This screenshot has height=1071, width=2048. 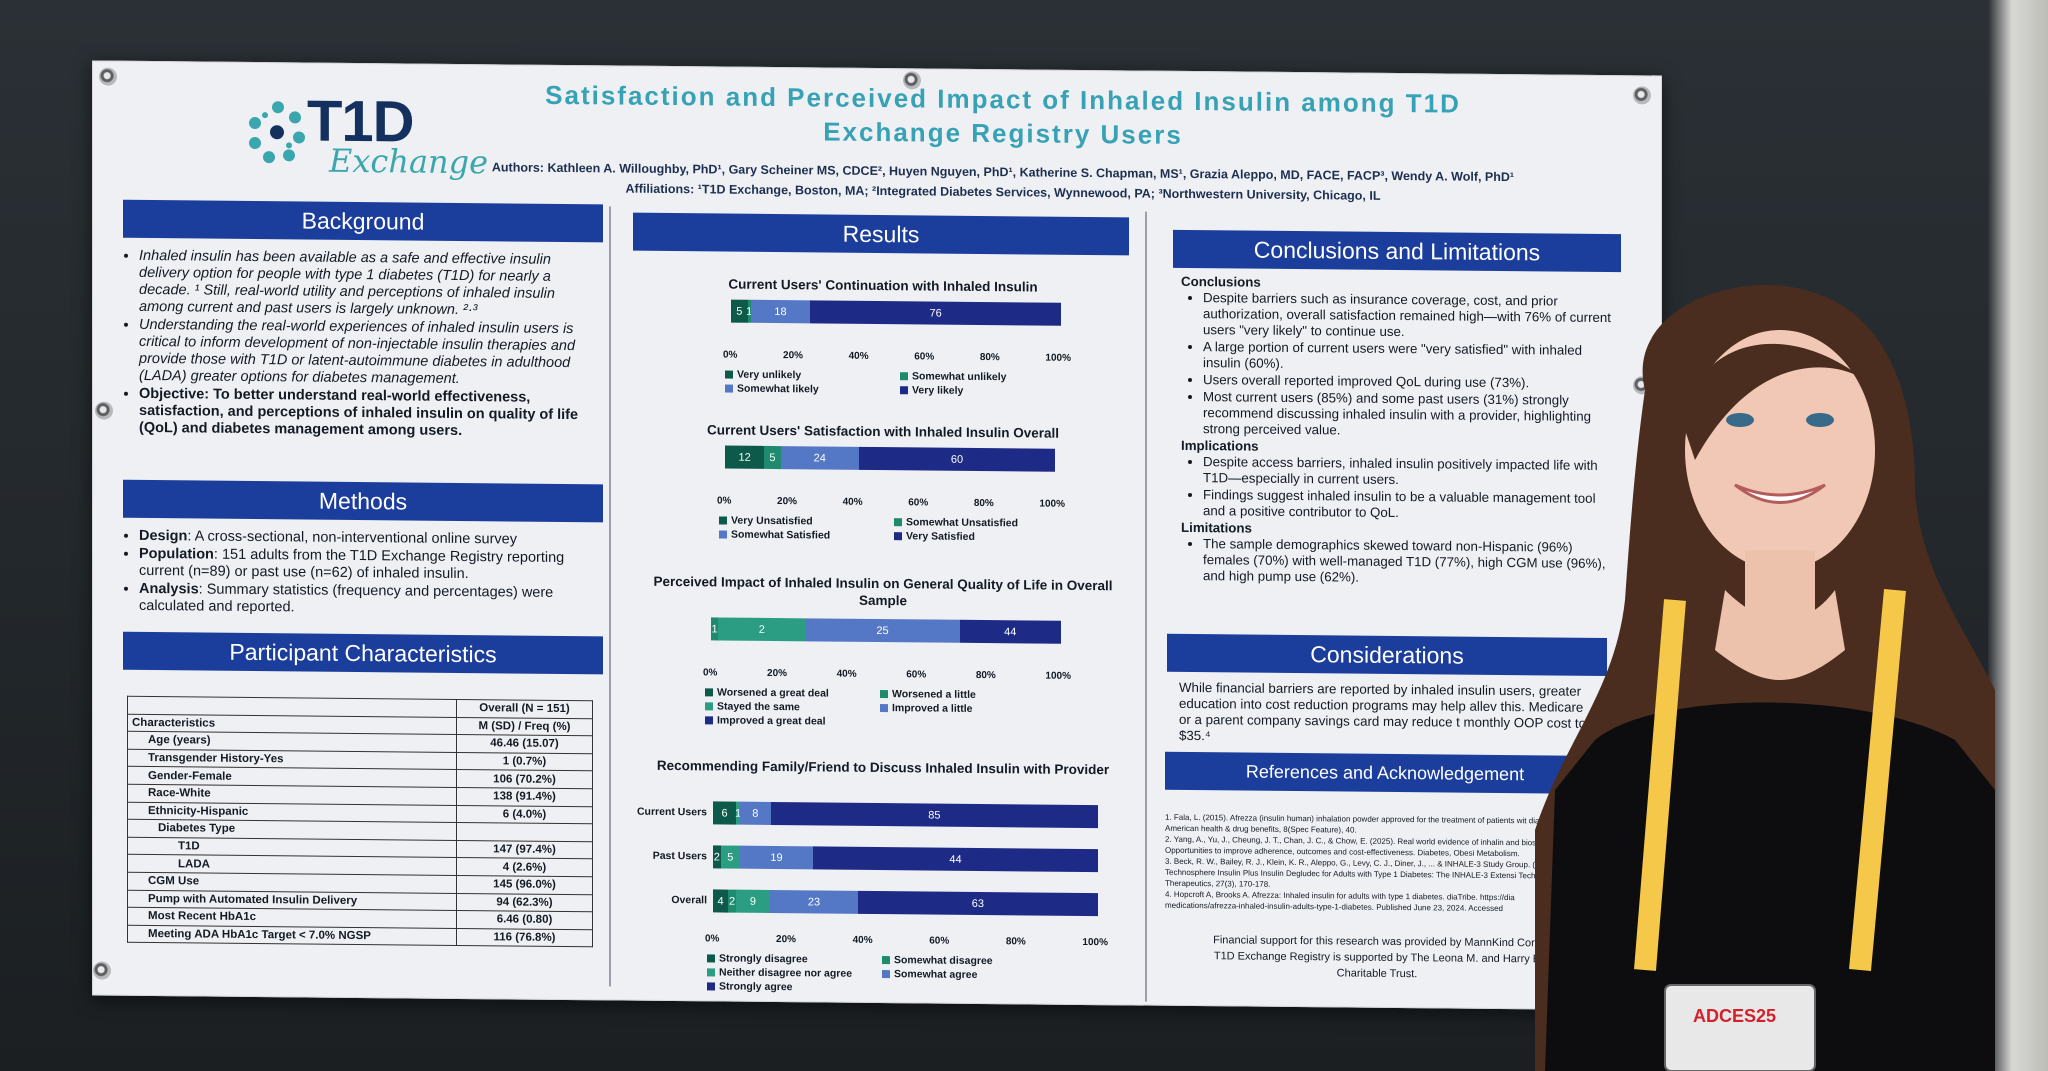 I want to click on bar-segment: 4, so click(x=721, y=901).